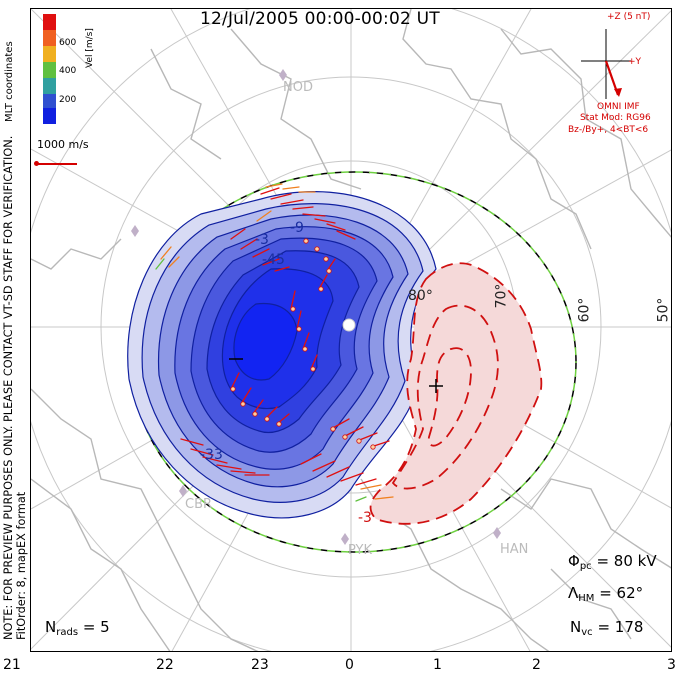 The width and height of the screenshot is (680, 674). What do you see at coordinates (663, 310) in the screenshot?
I see `latitude-label-50: 50°` at bounding box center [663, 310].